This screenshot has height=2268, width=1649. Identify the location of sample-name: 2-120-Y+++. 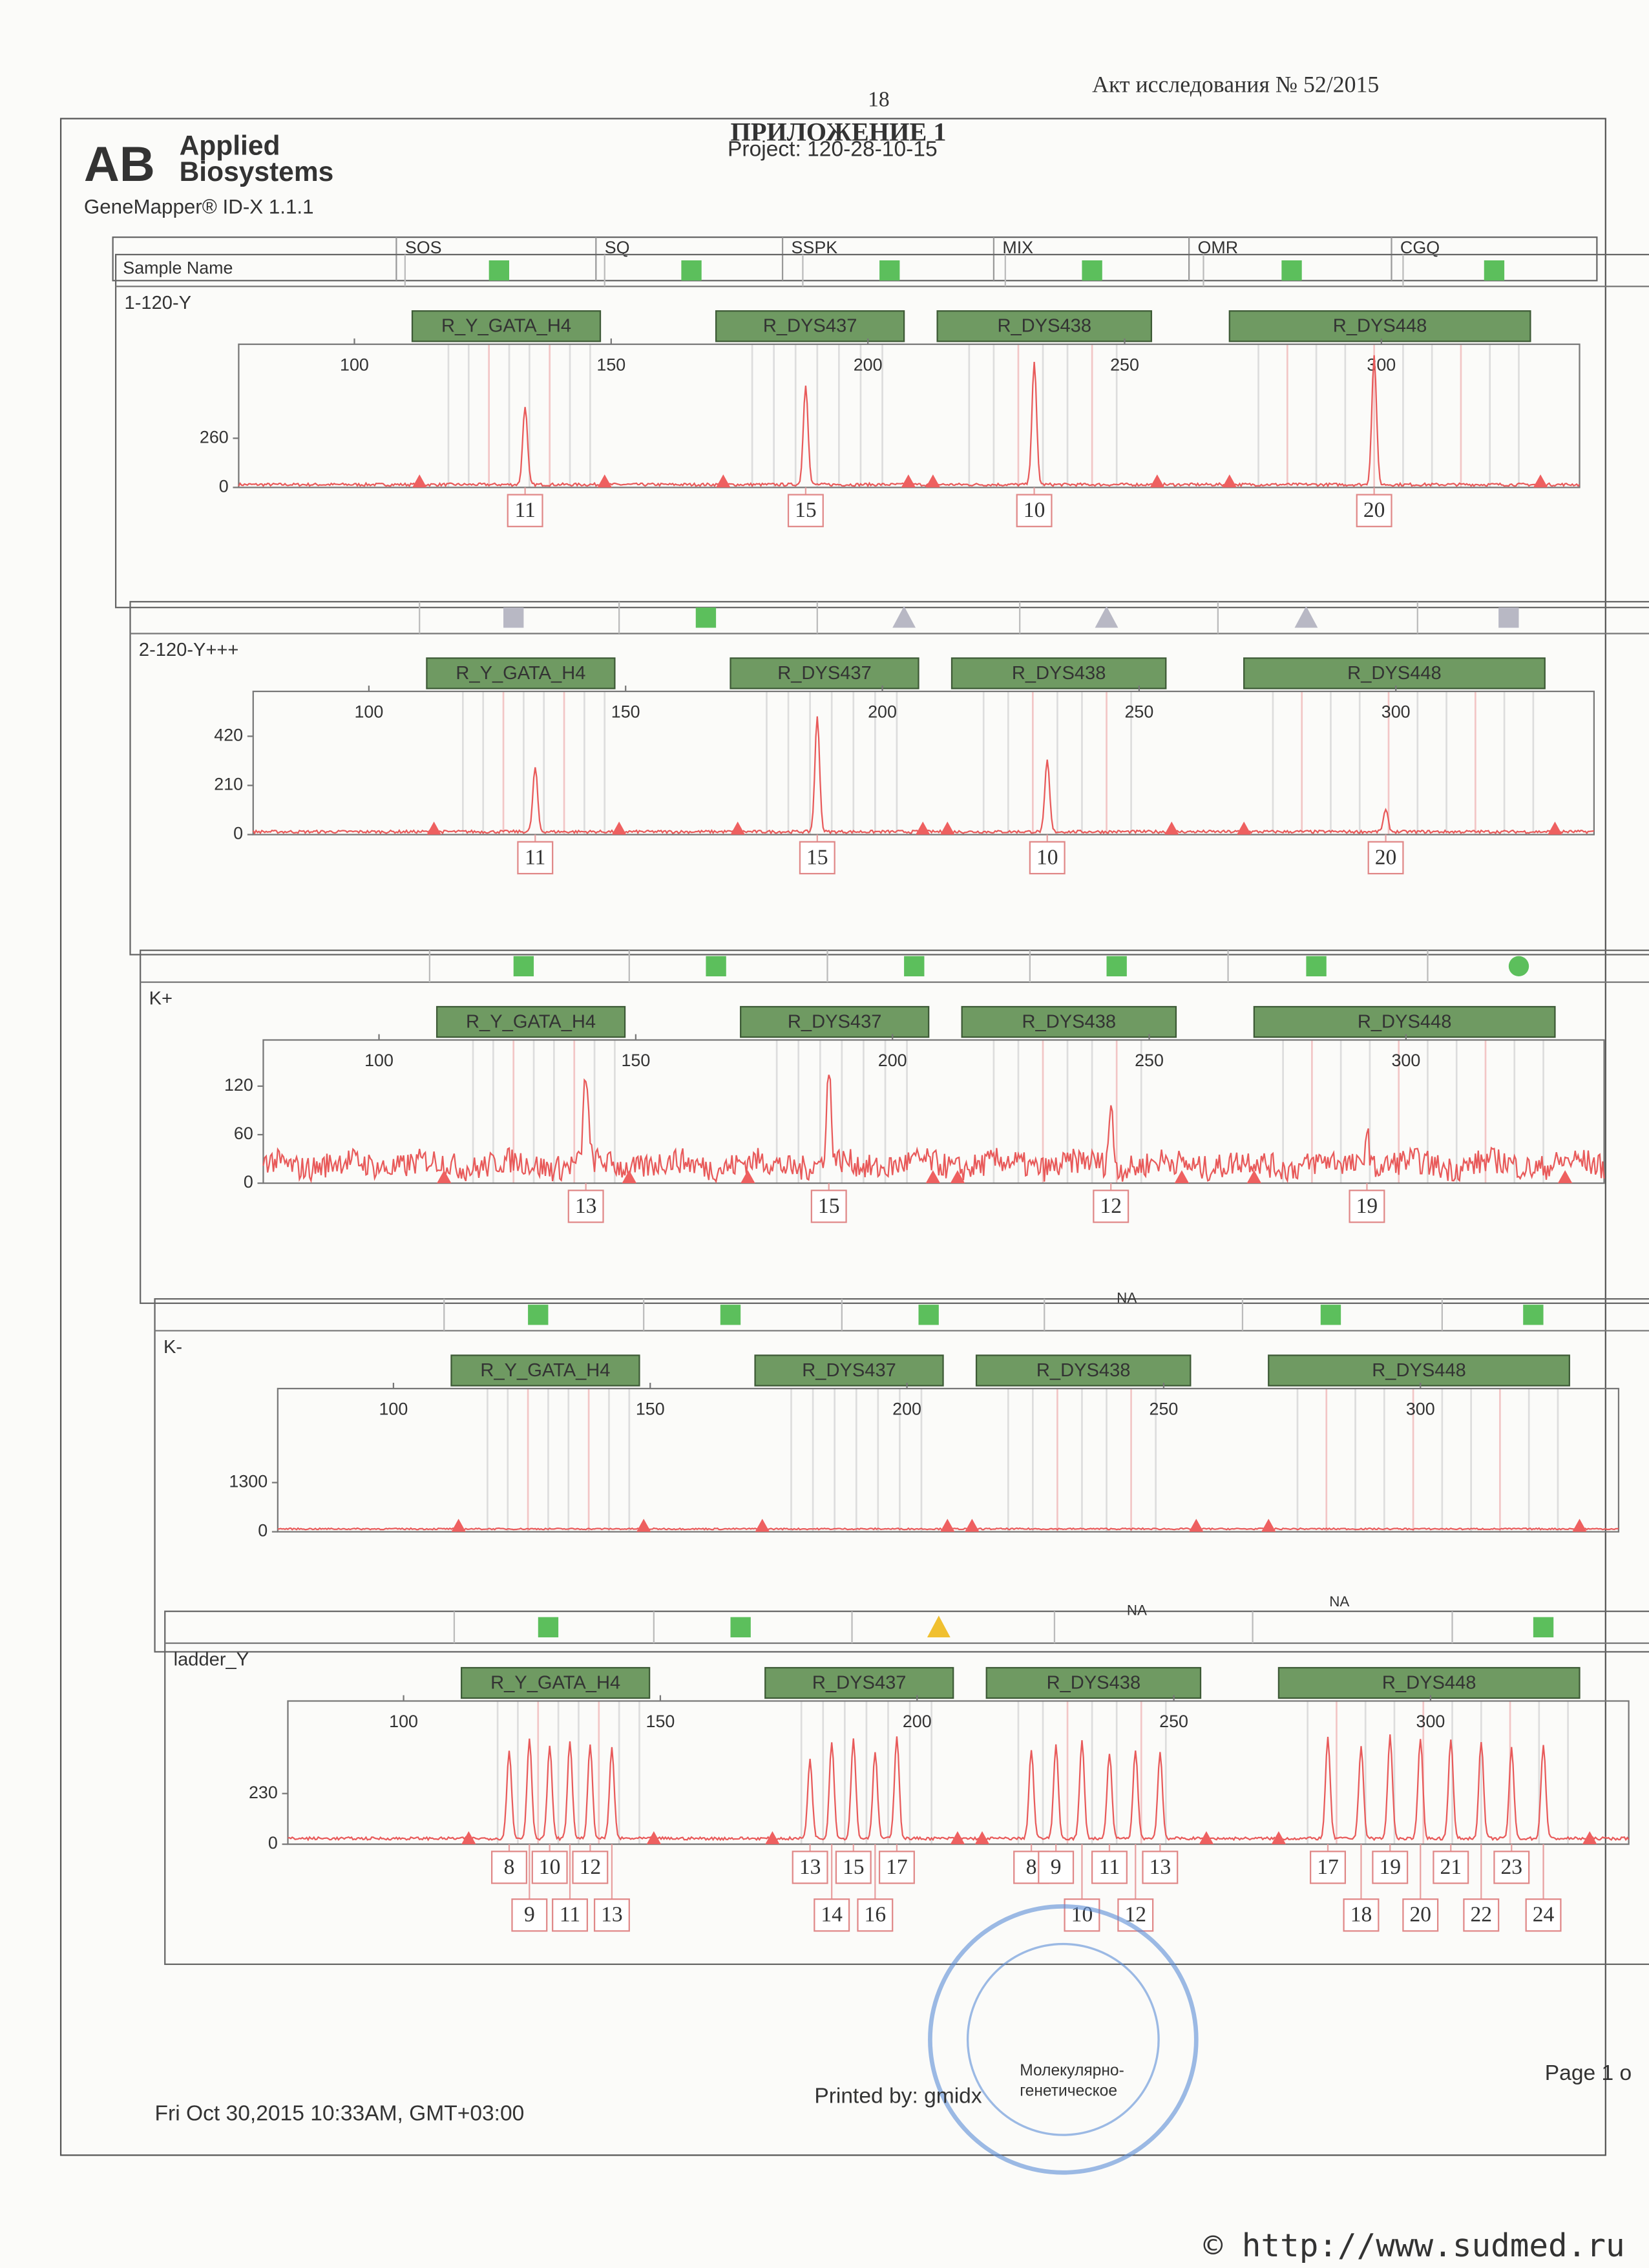
(189, 650).